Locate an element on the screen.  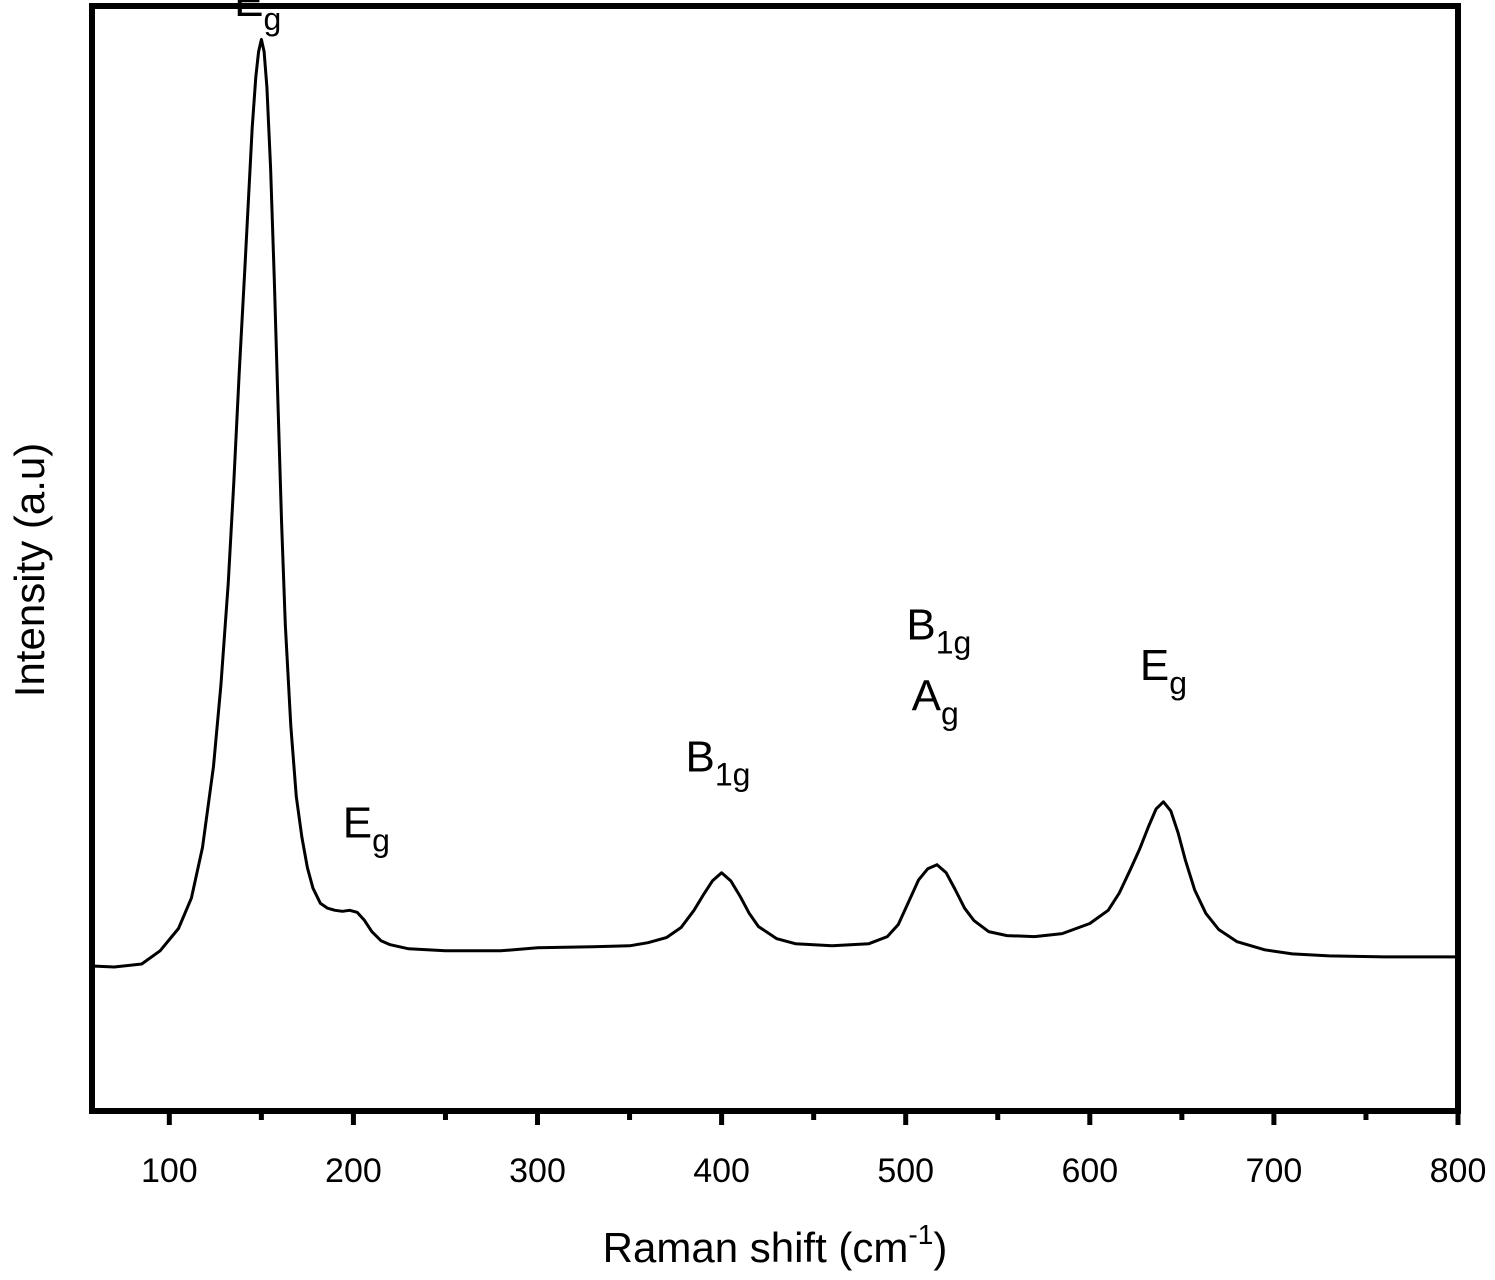
x-tick-label: 100 is located at coordinates (169, 1171).